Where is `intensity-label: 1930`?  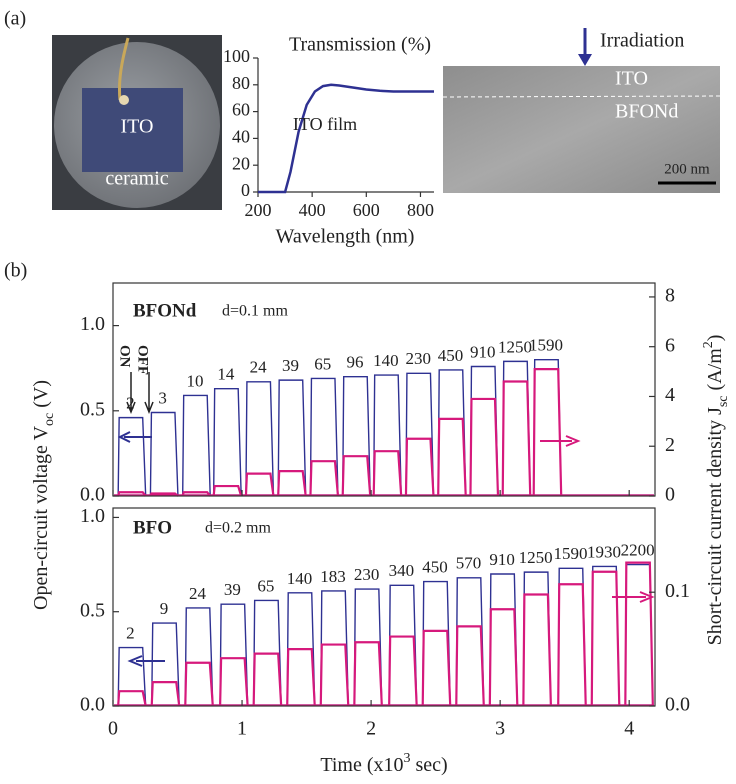 intensity-label: 1930 is located at coordinates (604, 551).